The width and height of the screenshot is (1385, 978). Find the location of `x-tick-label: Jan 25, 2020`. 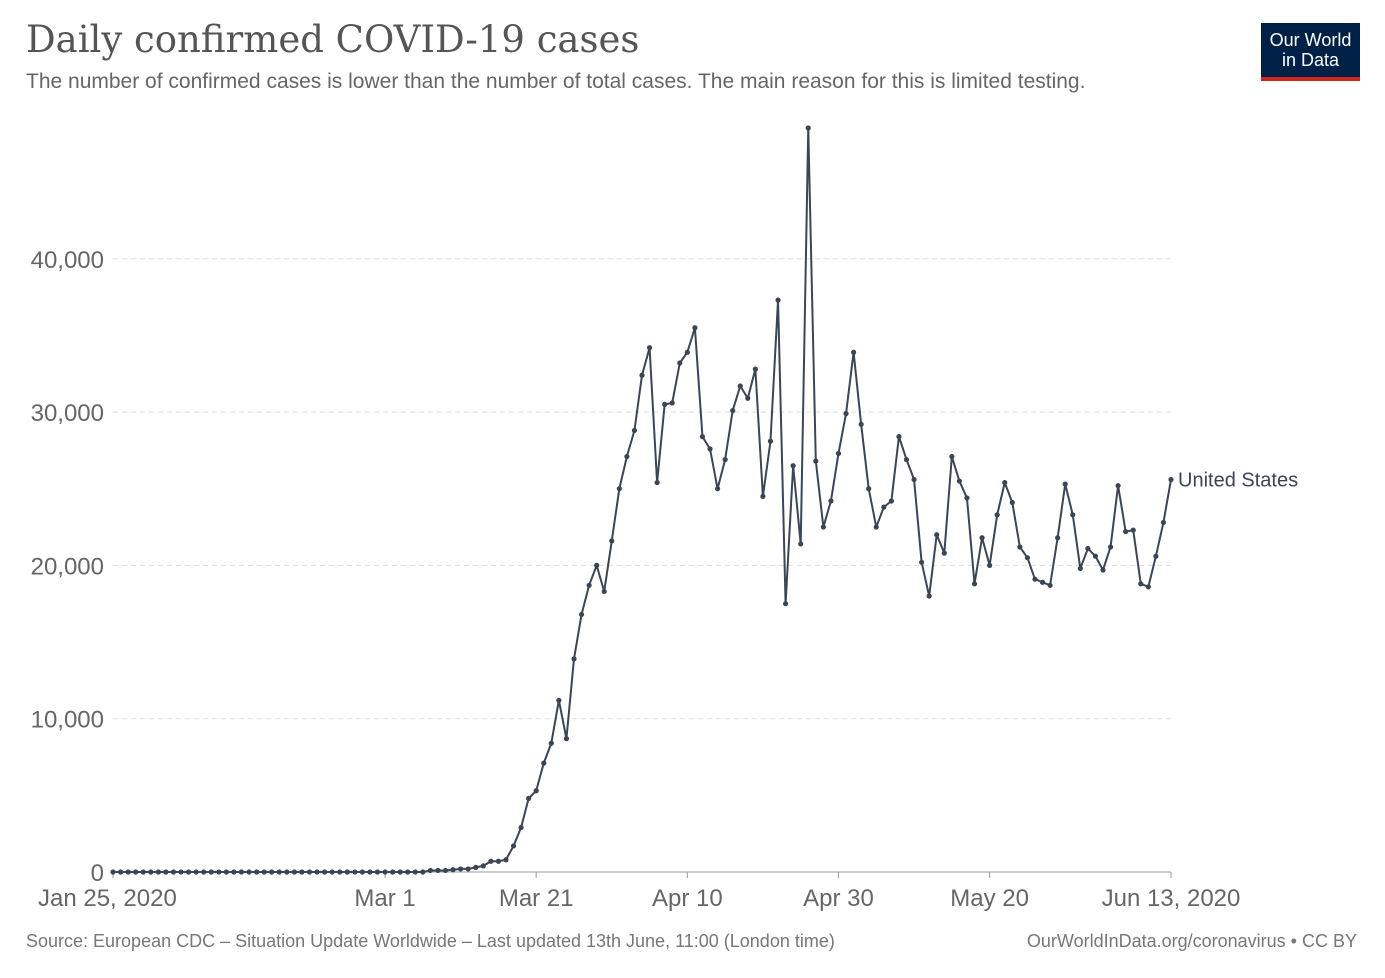

x-tick-label: Jan 25, 2020 is located at coordinates (107, 898).